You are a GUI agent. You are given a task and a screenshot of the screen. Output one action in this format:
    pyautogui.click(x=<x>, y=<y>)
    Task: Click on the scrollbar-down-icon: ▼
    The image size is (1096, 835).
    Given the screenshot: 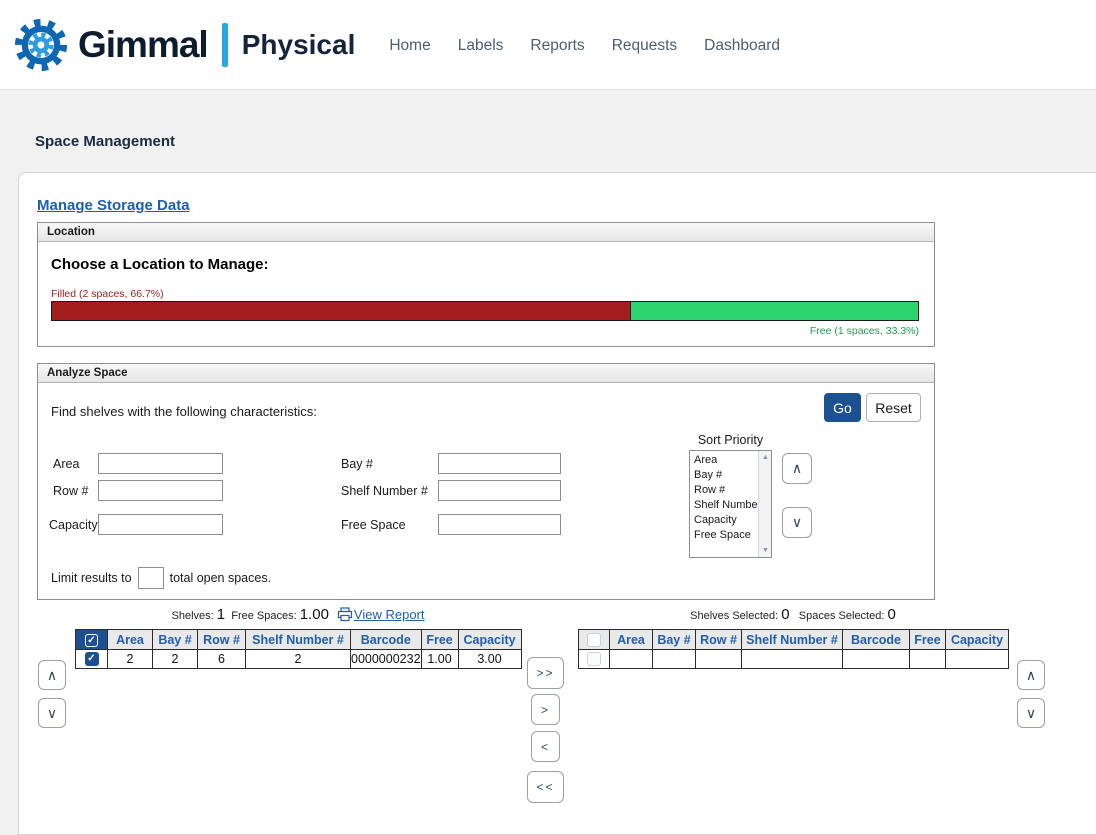 What is the action you would take?
    pyautogui.click(x=765, y=550)
    